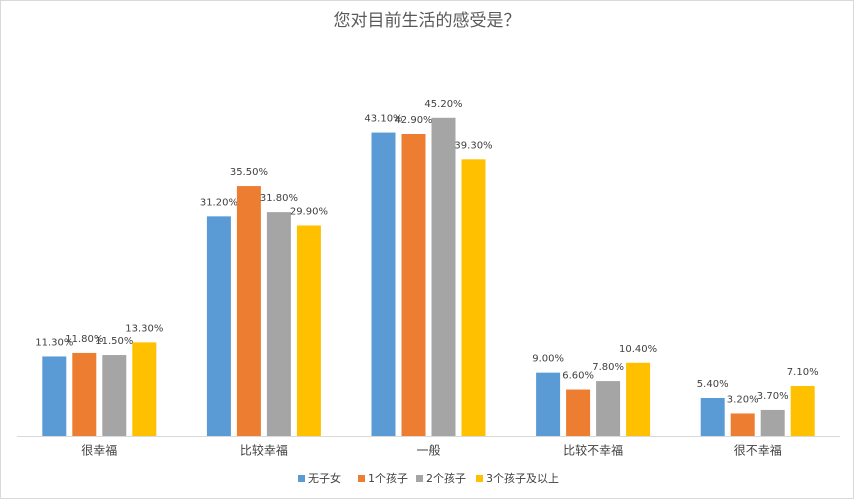 The height and width of the screenshot is (499, 854). Describe the element at coordinates (309, 212) in the screenshot. I see `data-label: 29.90%` at that location.